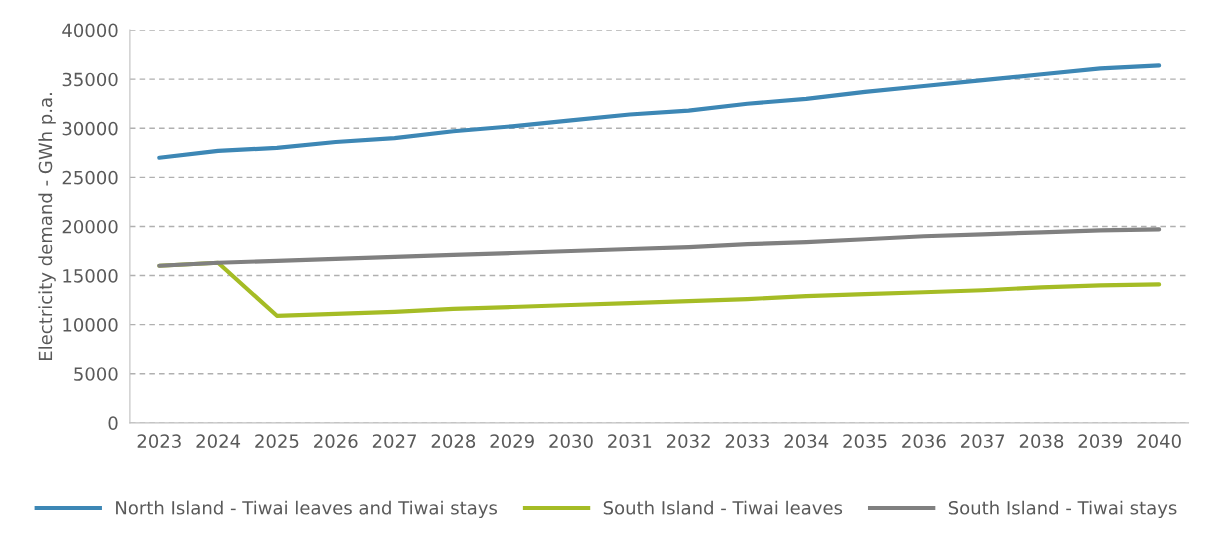 This screenshot has height=547, width=1214. What do you see at coordinates (865, 441) in the screenshot?
I see `x-tick-label: 2035` at bounding box center [865, 441].